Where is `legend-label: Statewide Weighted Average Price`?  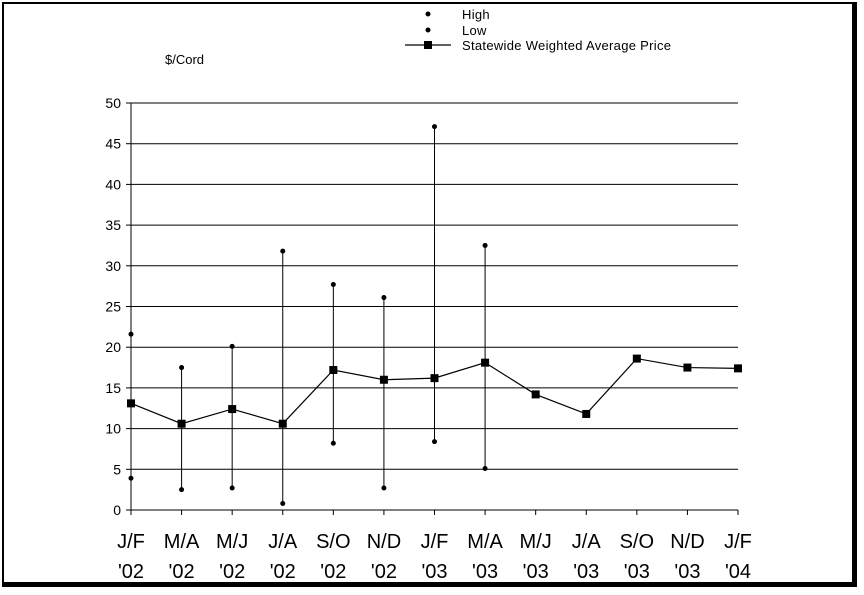 legend-label: Statewide Weighted Average Price is located at coordinates (566, 45).